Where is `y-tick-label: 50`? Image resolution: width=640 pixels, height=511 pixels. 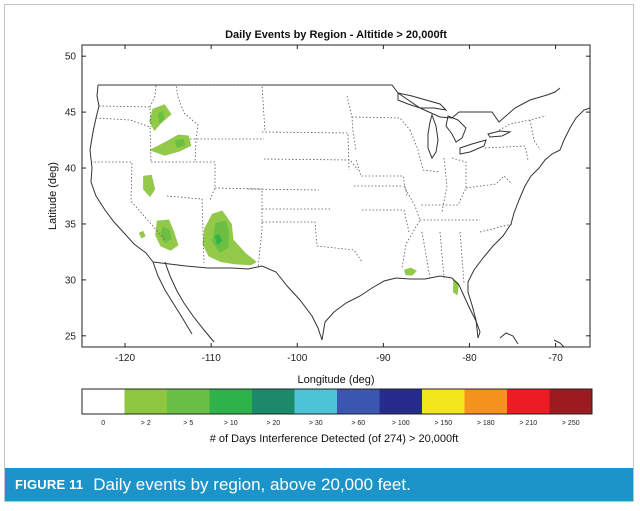
y-tick-label: 50 is located at coordinates (71, 57).